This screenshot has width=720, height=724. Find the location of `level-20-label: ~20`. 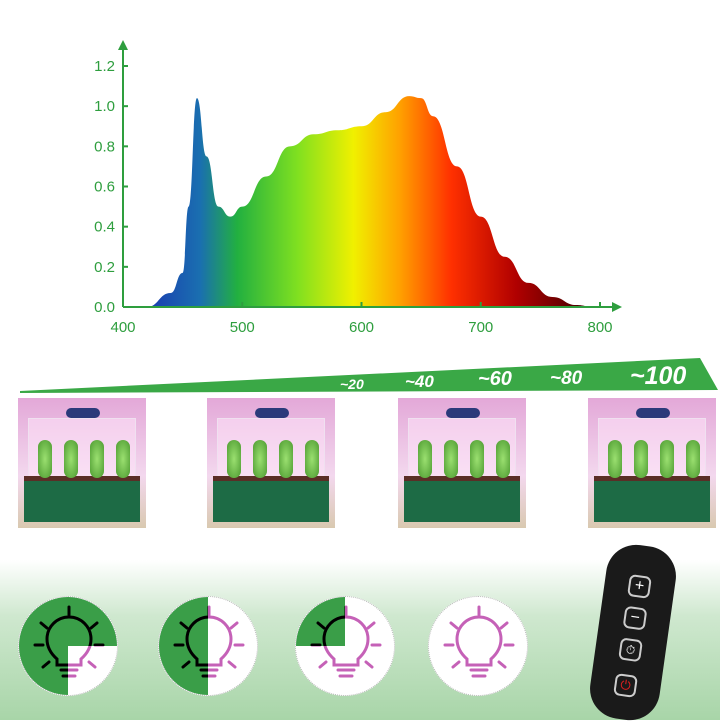

level-20-label: ~20 is located at coordinates (352, 384).